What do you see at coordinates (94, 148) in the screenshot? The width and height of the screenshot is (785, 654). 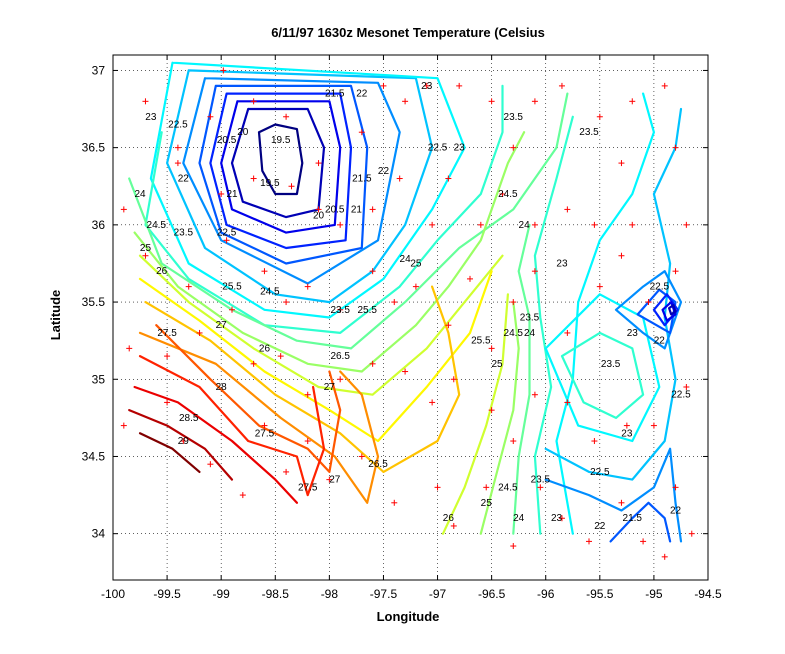 I see `y-tick-label: 36.5` at bounding box center [94, 148].